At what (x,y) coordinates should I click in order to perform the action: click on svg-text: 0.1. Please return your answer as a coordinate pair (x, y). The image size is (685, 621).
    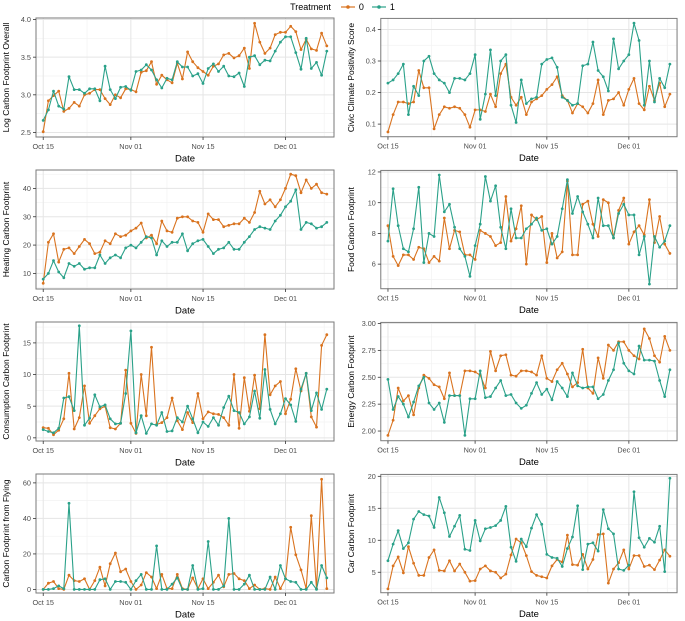
    Looking at the image, I should click on (371, 124).